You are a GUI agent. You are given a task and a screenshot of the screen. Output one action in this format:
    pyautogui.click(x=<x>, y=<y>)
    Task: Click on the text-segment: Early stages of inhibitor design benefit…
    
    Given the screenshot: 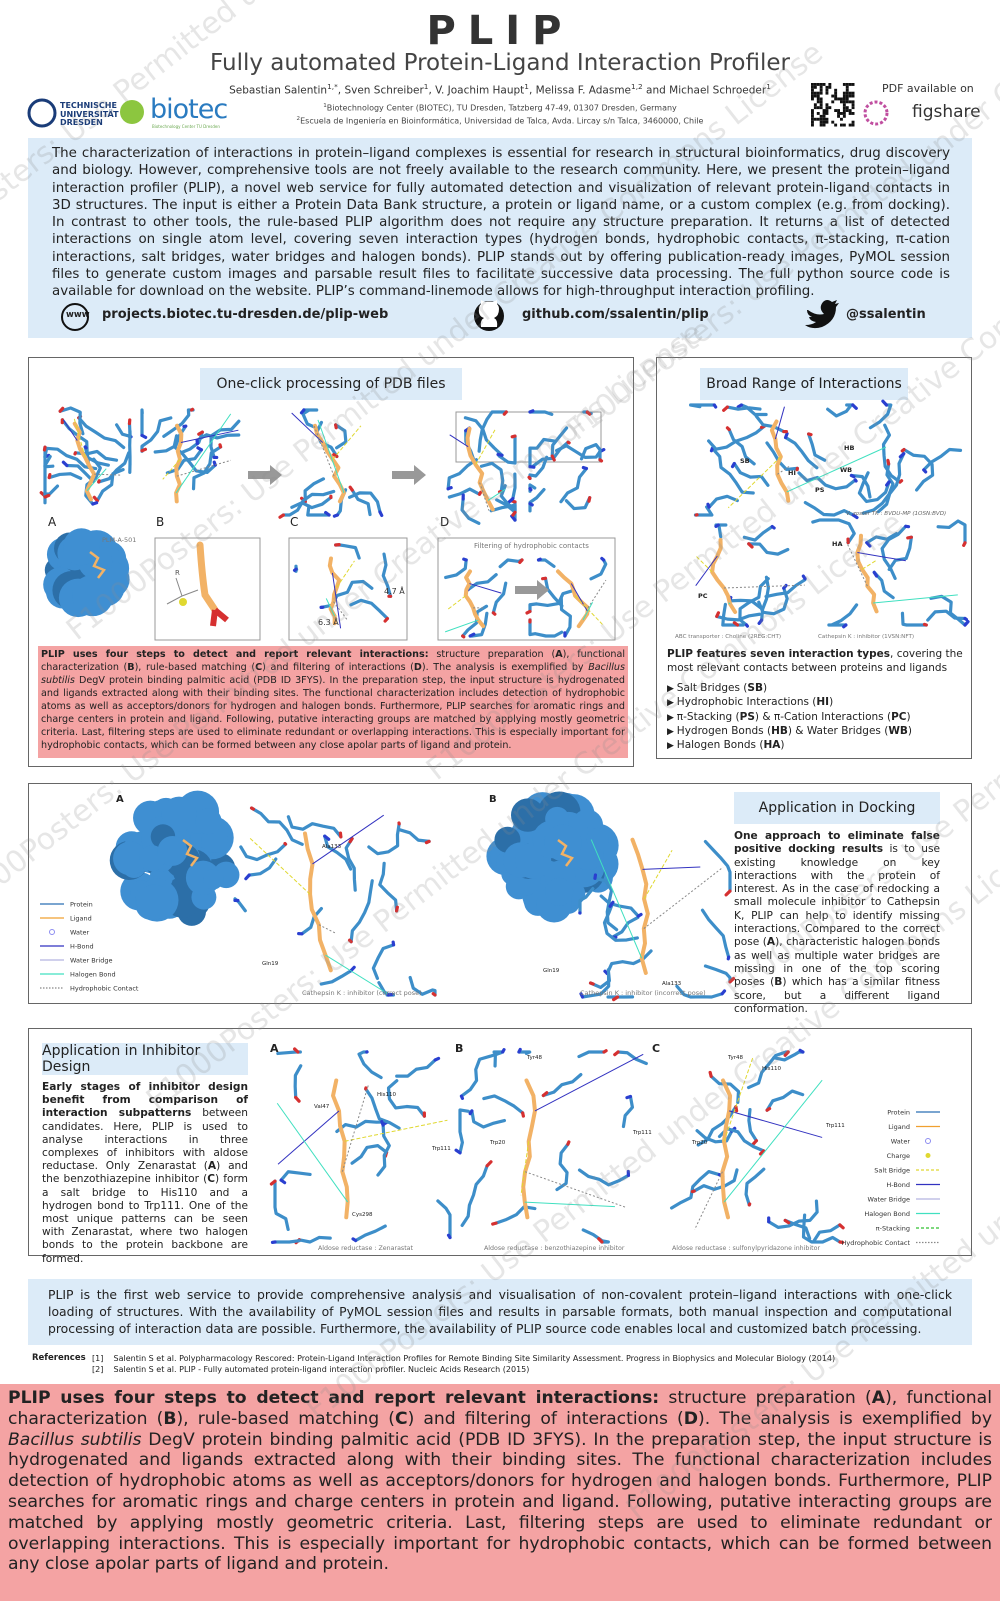 What is the action you would take?
    pyautogui.click(x=145, y=1100)
    